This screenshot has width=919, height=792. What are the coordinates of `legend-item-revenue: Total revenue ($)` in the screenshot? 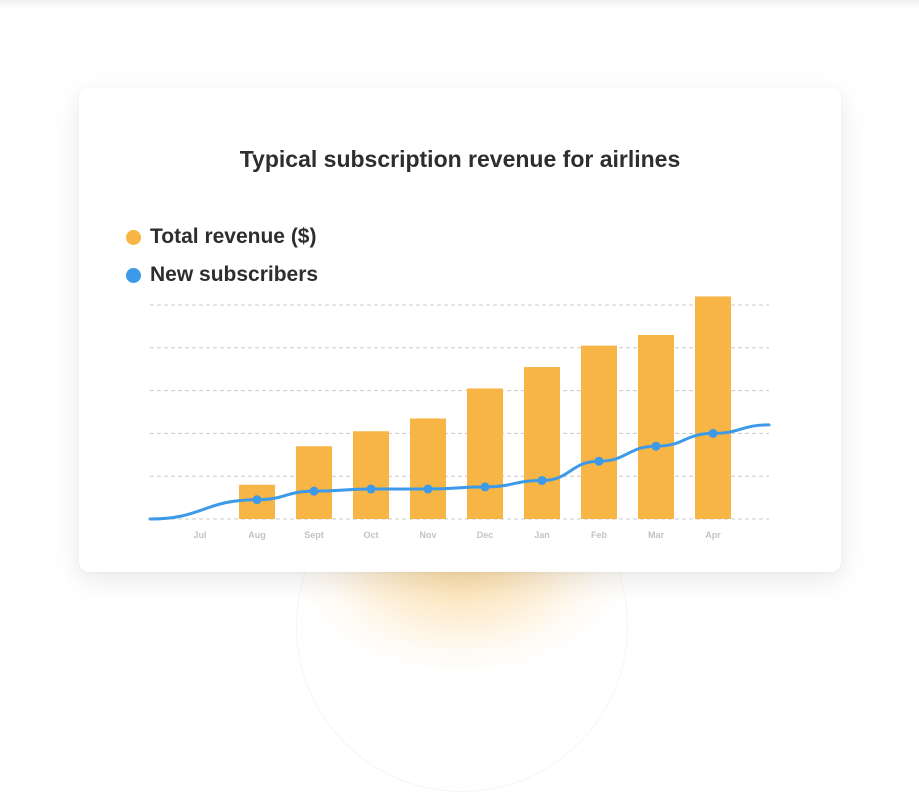 It's located at (222, 237).